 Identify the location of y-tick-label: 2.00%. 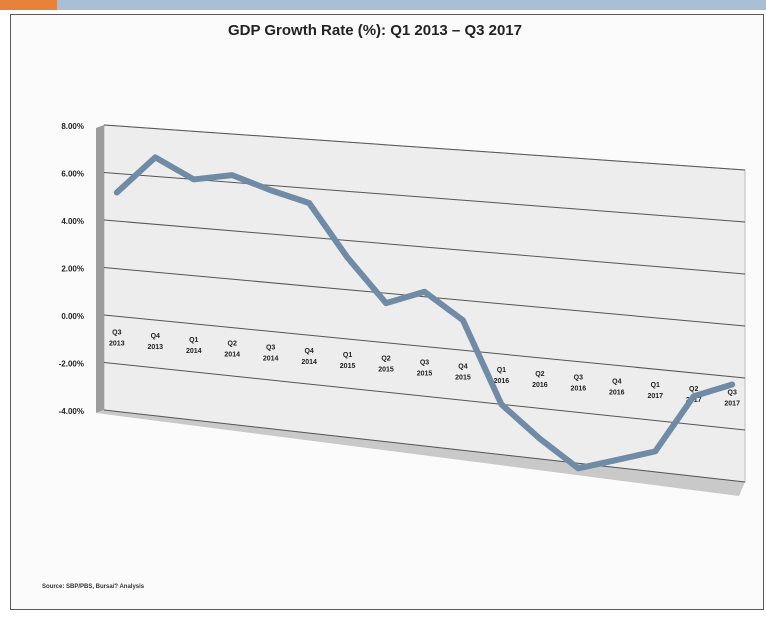
(72, 269).